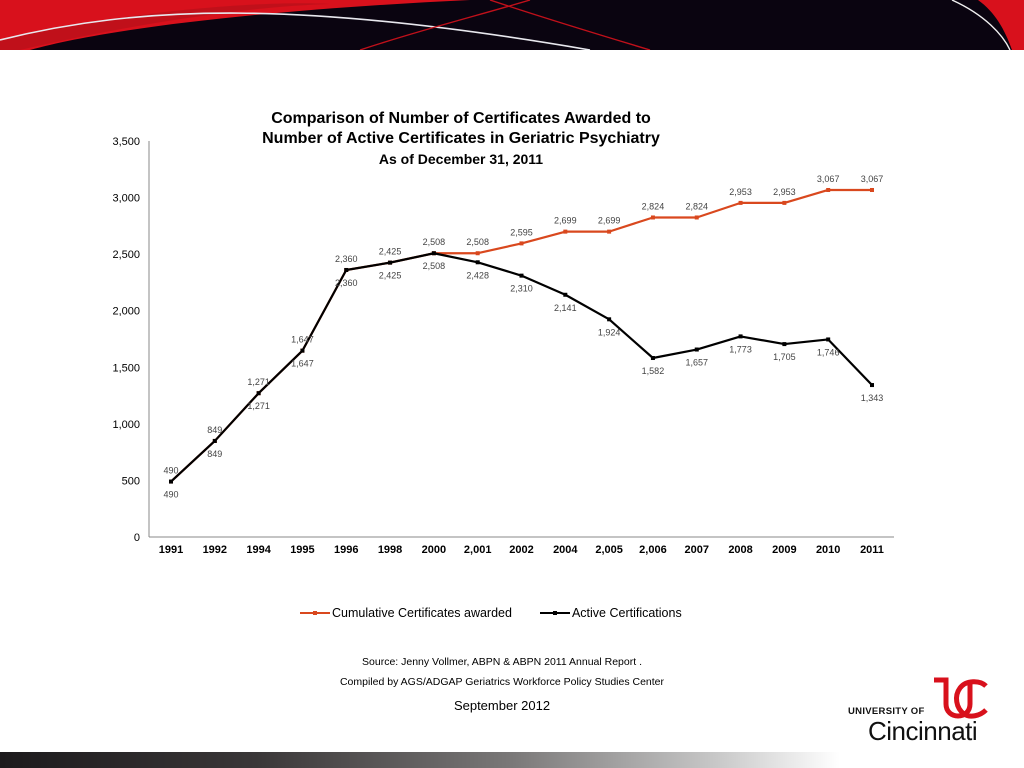 Image resolution: width=1024 pixels, height=768 pixels. What do you see at coordinates (346, 283) in the screenshot?
I see `data-label-active: 2,360` at bounding box center [346, 283].